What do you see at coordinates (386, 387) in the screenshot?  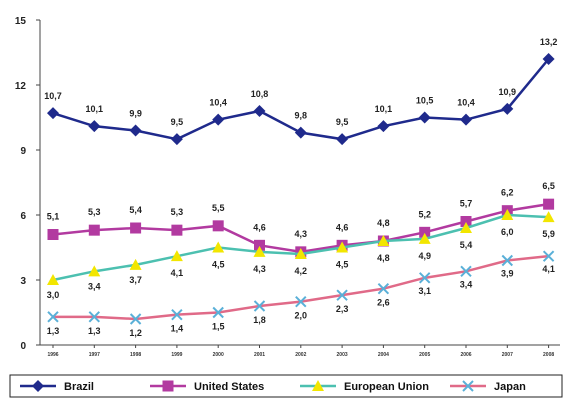 I see `legend-label: European Union` at bounding box center [386, 387].